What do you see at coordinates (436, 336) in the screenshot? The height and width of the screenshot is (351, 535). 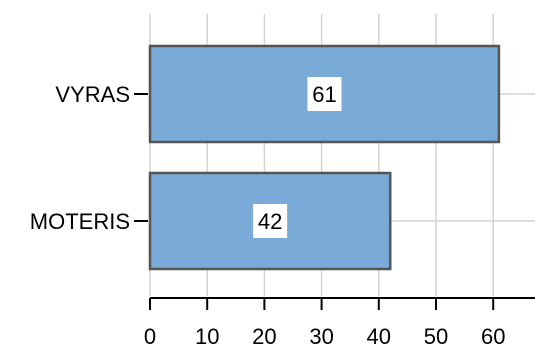 I see `x-tick-label-50: 50` at bounding box center [436, 336].